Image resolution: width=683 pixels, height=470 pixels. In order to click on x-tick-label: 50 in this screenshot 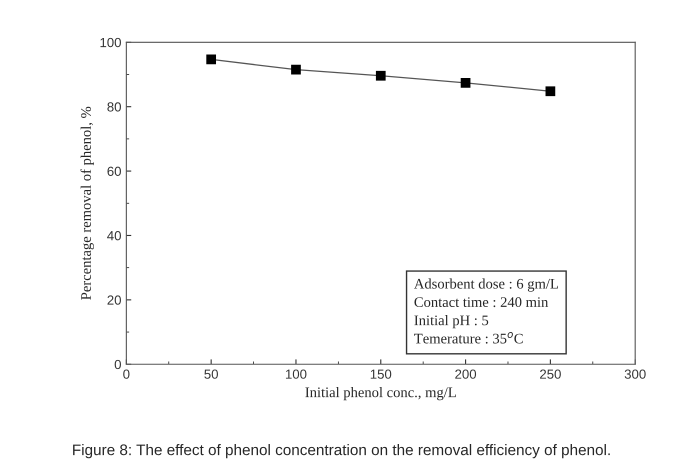, I will do `click(211, 374)`.